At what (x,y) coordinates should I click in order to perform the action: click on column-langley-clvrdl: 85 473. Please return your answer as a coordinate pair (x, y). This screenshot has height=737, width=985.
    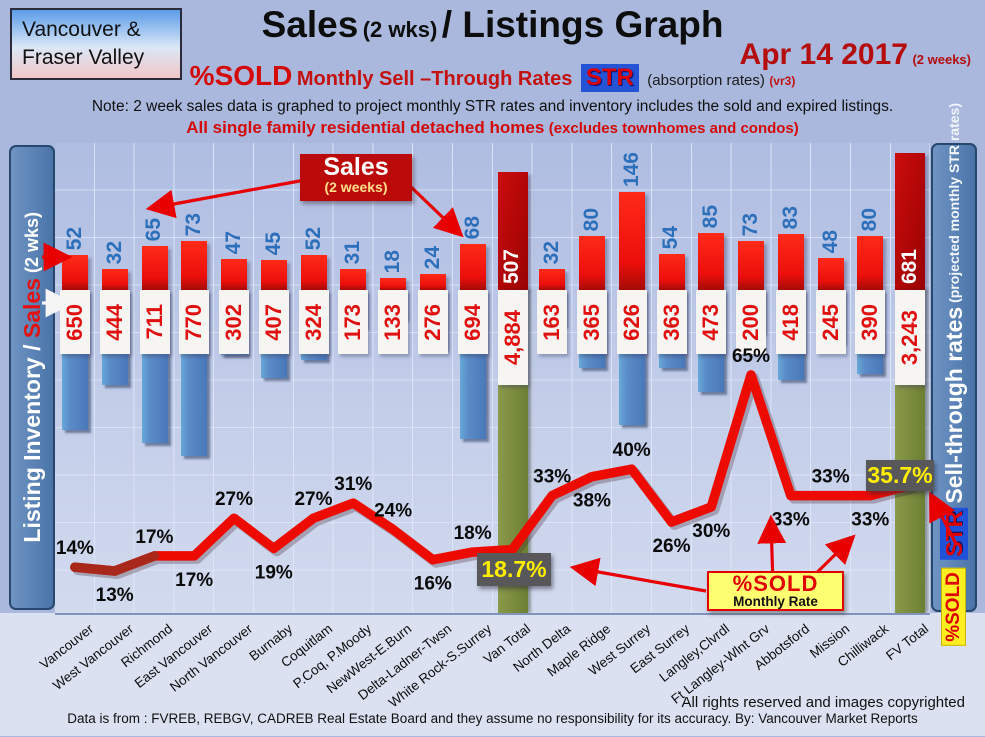
    Looking at the image, I should click on (711, 378).